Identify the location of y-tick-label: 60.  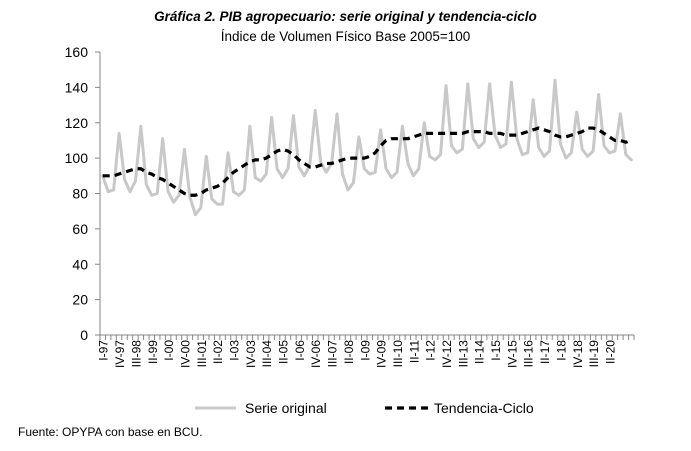
(80, 229).